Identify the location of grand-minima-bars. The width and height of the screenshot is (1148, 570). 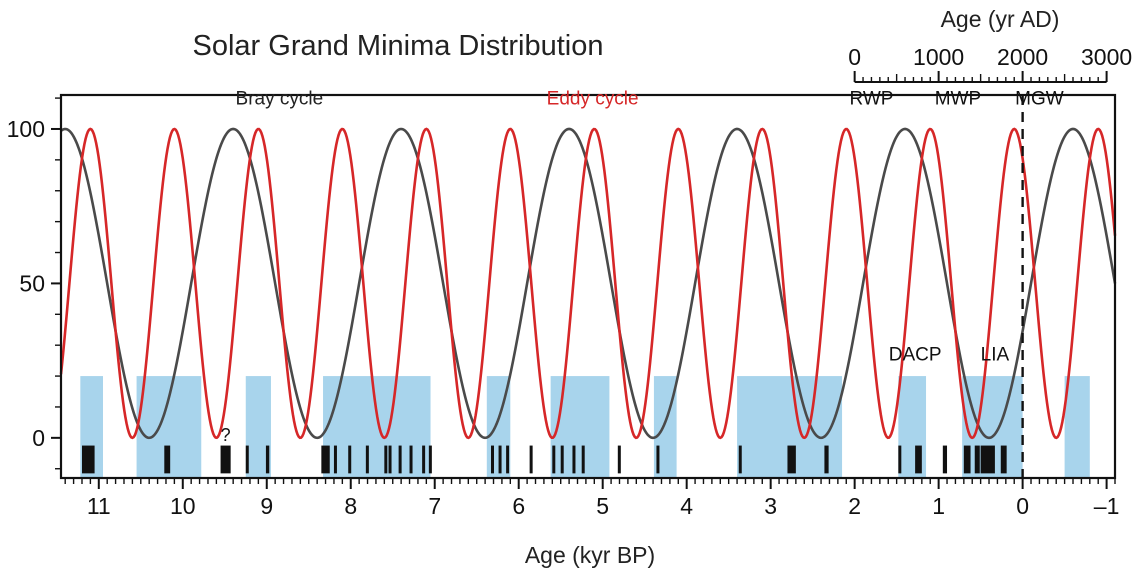
(544, 459).